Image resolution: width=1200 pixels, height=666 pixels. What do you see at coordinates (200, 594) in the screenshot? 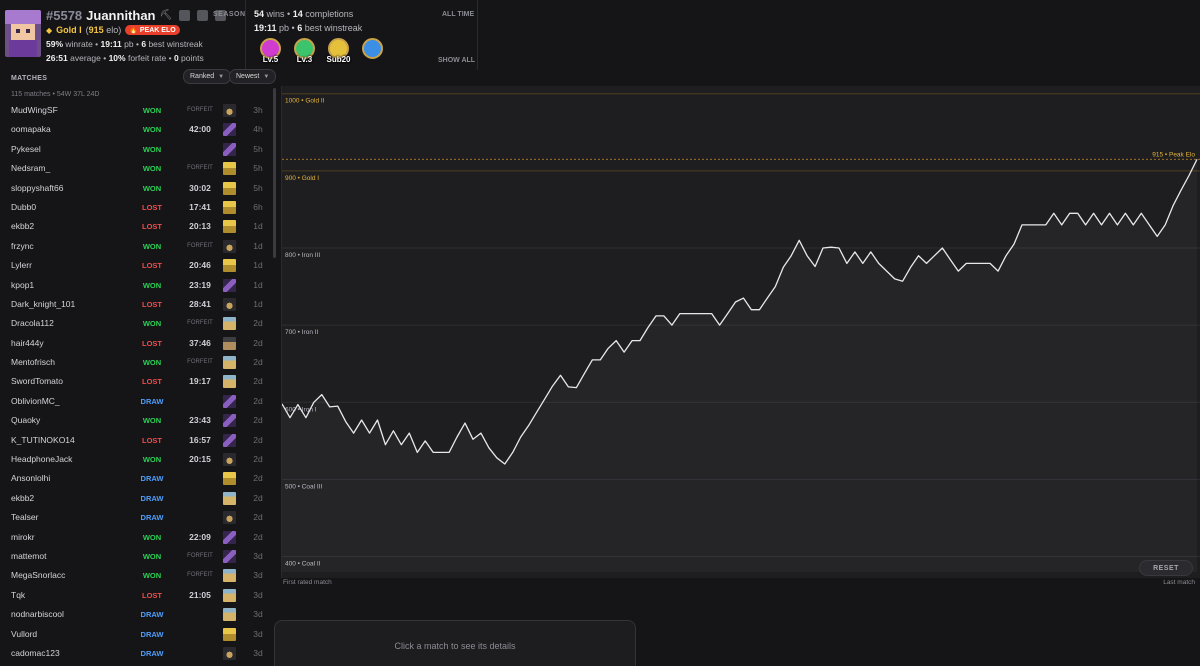
I see `match-time: 21:05` at bounding box center [200, 594].